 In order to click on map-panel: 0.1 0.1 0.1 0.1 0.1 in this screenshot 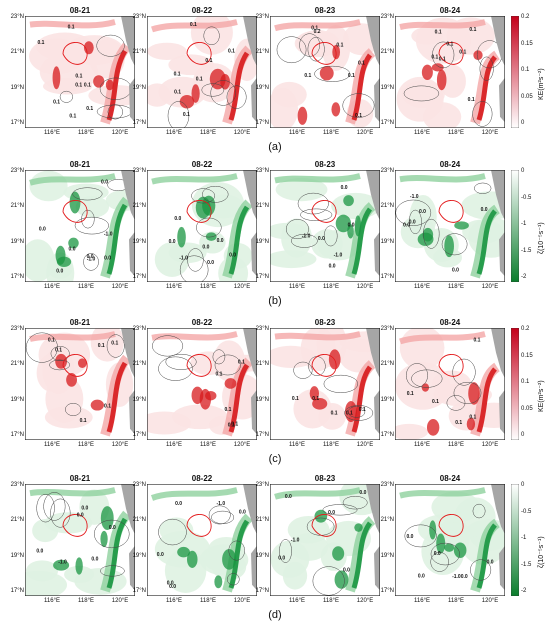, I will do `click(325, 384)`.